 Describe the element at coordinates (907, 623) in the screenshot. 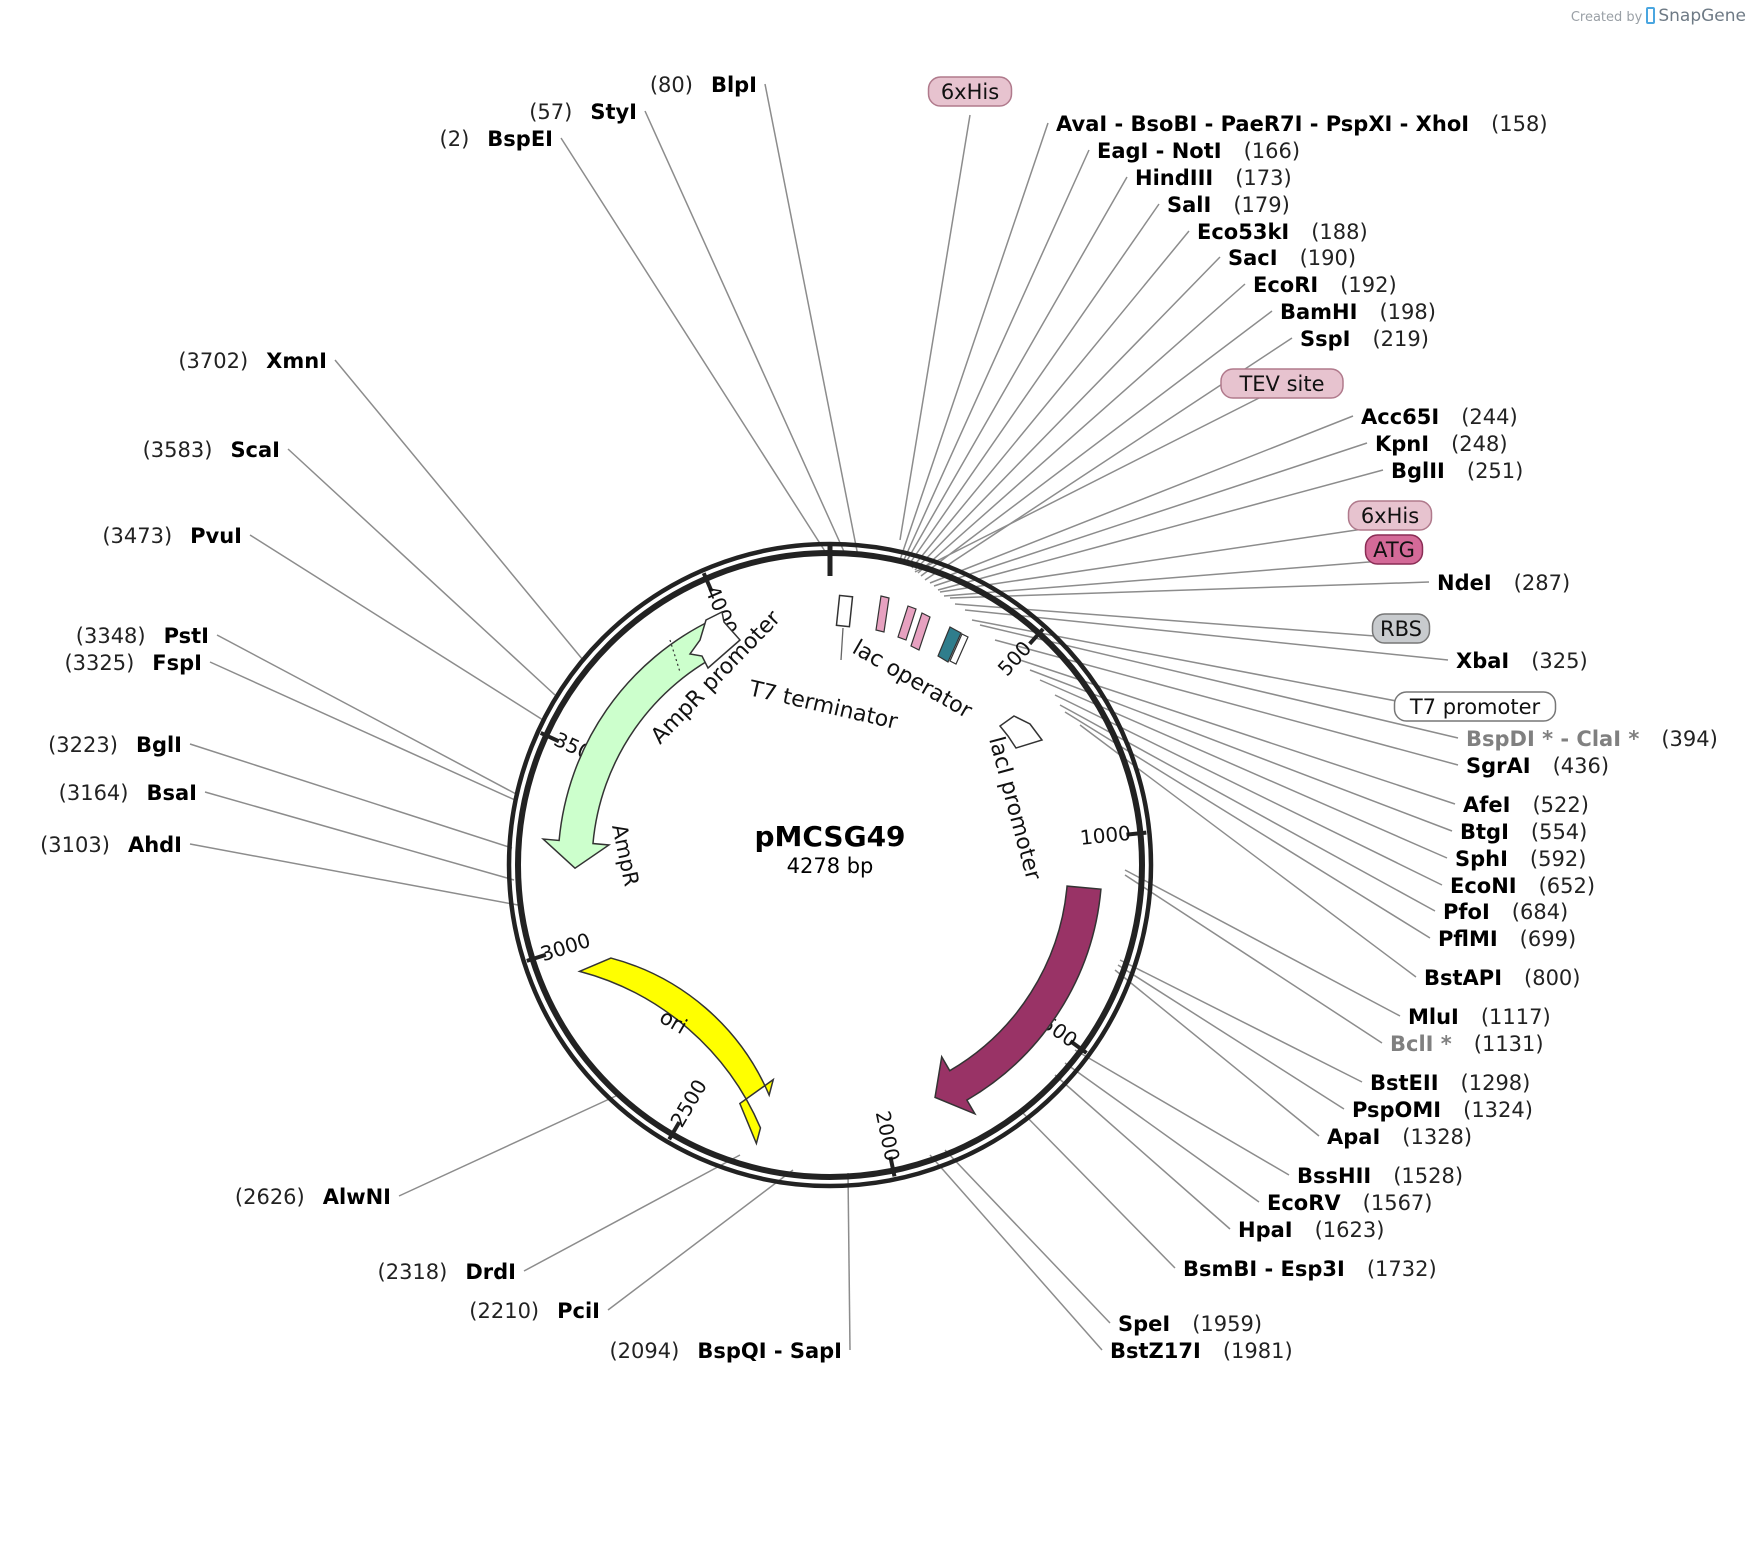

I see `tev-site-feature` at that location.